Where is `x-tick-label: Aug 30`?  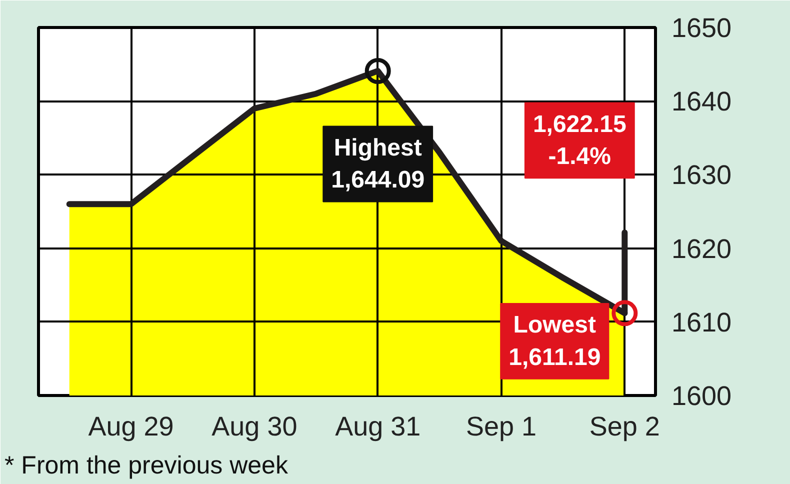
x-tick-label: Aug 30 is located at coordinates (255, 427).